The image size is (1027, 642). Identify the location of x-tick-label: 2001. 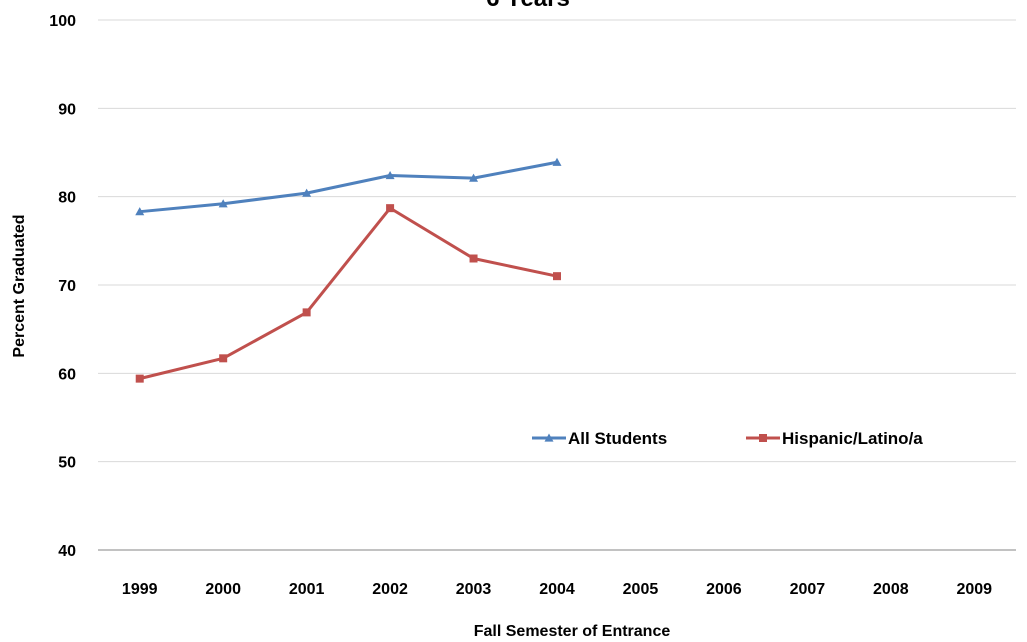
(307, 589).